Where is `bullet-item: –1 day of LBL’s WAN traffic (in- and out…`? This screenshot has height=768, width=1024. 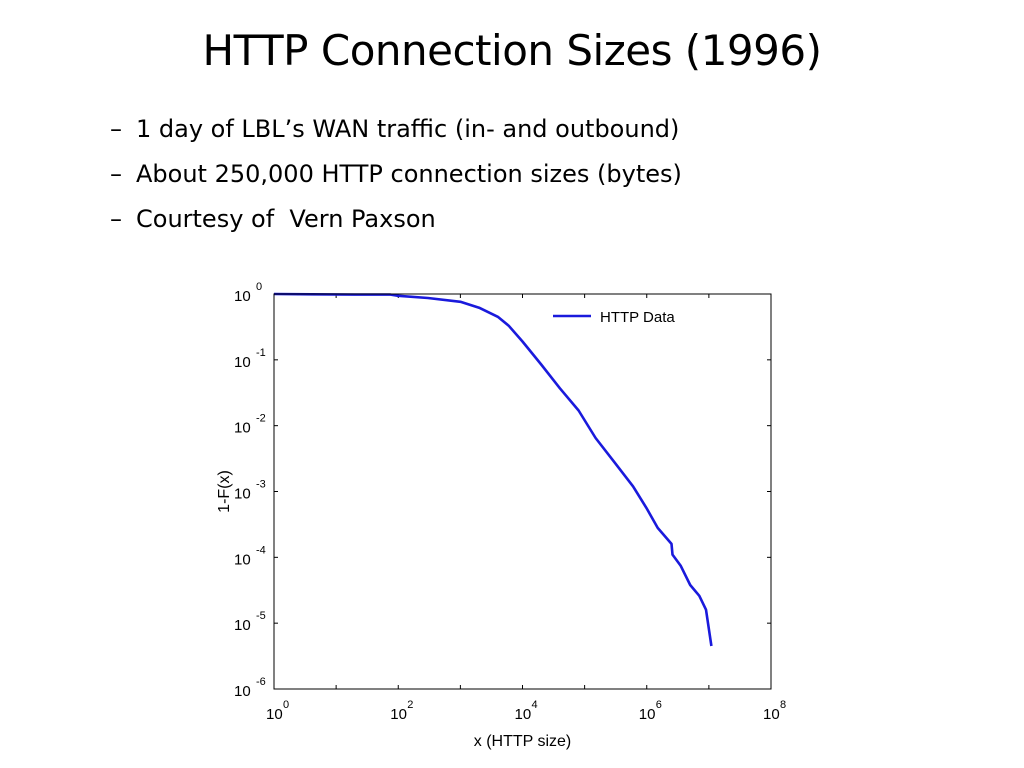 bullet-item: –1 day of LBL’s WAN traffic (in- and out… is located at coordinates (396, 129).